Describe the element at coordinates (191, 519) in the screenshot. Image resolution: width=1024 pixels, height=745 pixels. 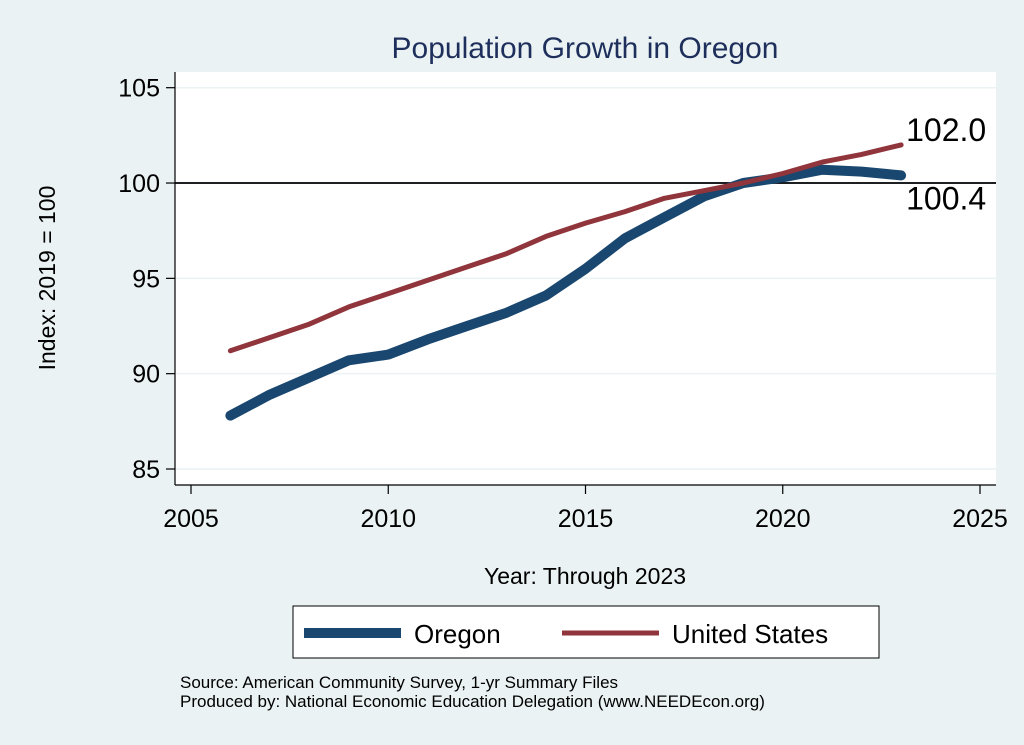
I see `x-tick-label: 2005` at that location.